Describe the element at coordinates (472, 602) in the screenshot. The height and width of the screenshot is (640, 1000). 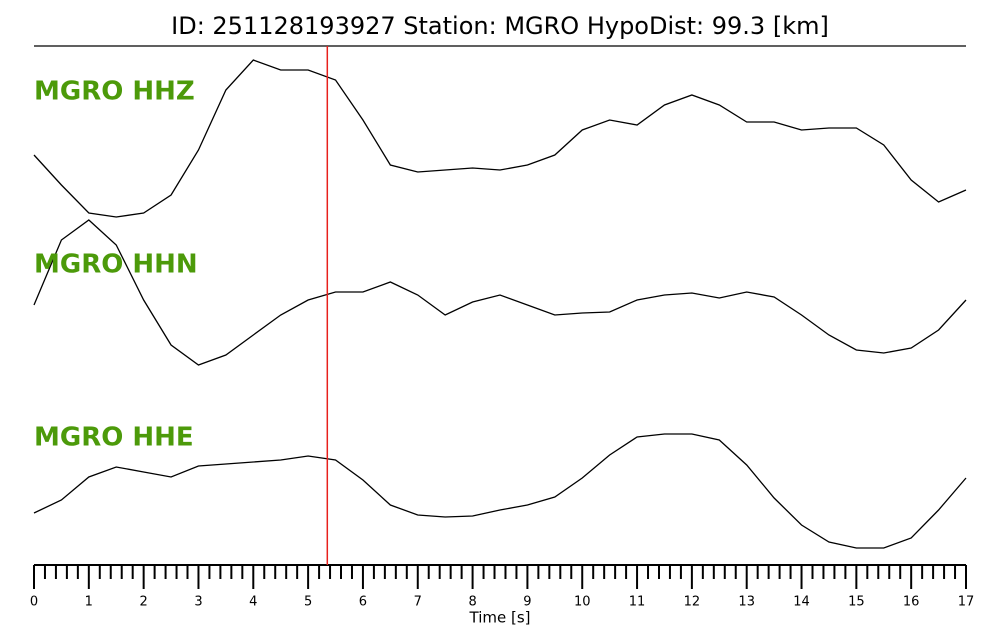
I see `x-tick-label: 8` at that location.